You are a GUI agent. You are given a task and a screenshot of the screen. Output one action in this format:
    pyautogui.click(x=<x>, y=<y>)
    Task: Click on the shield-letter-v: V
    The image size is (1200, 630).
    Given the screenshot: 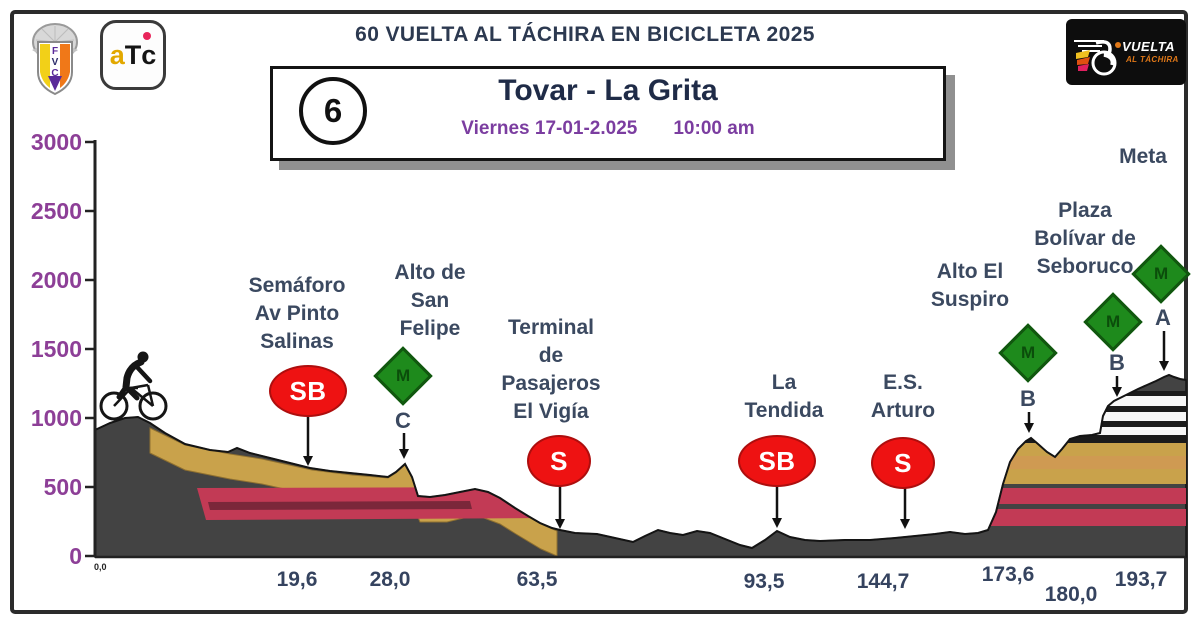 What is the action you would take?
    pyautogui.click(x=55, y=62)
    